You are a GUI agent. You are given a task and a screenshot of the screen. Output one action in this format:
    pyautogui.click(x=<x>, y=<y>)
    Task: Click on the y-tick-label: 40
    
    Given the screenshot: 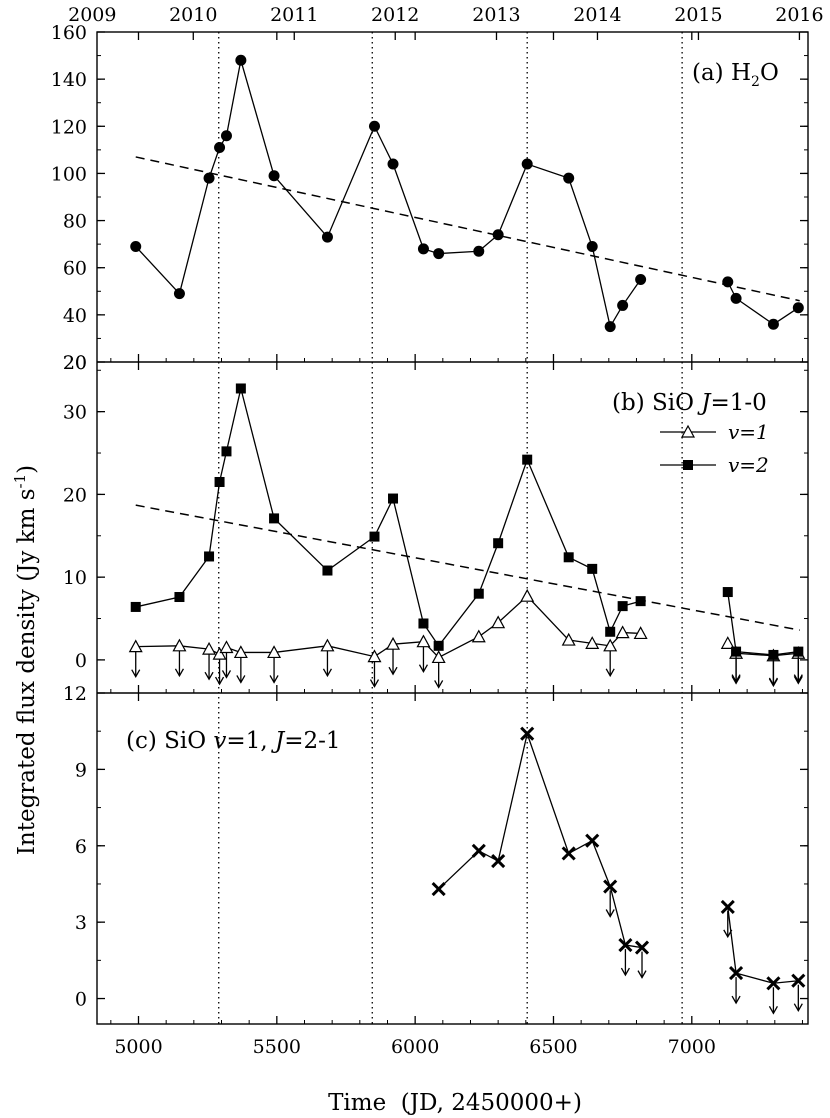 What is the action you would take?
    pyautogui.click(x=75, y=316)
    